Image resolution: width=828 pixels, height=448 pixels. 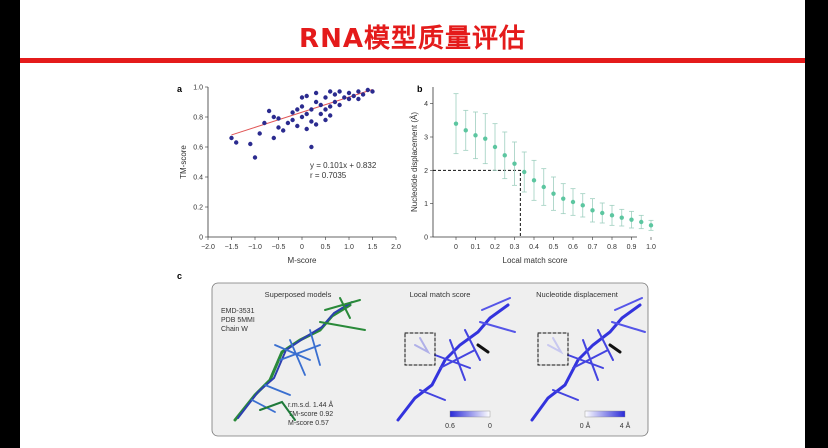 What do you see at coordinates (495, 247) in the screenshot?
I see `x-tick-label: 0.2` at bounding box center [495, 247].